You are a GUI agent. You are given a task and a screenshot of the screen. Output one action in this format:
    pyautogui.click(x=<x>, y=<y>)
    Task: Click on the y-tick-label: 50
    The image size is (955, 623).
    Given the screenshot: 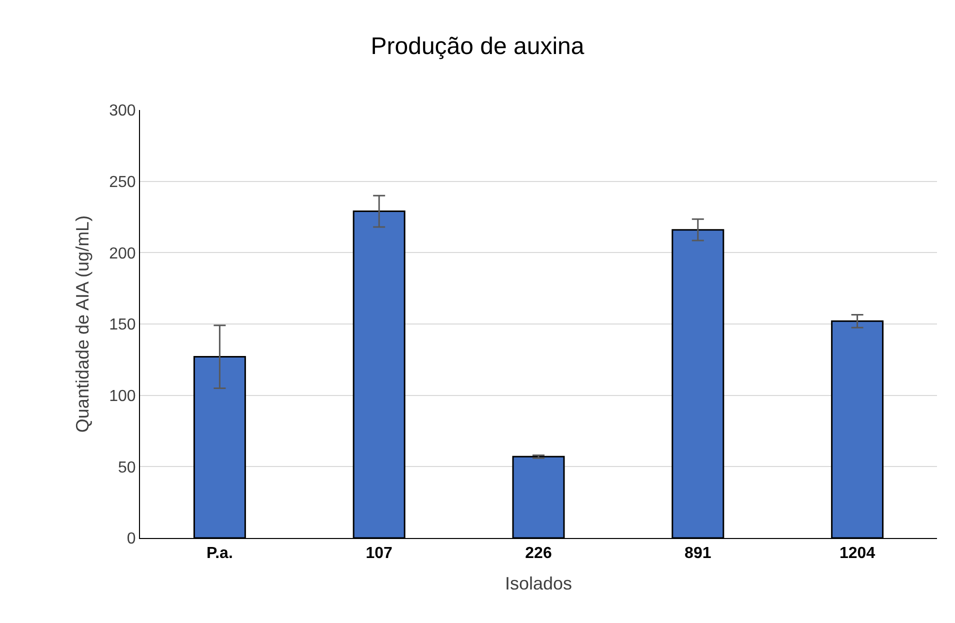 What is the action you would take?
    pyautogui.click(x=127, y=467)
    